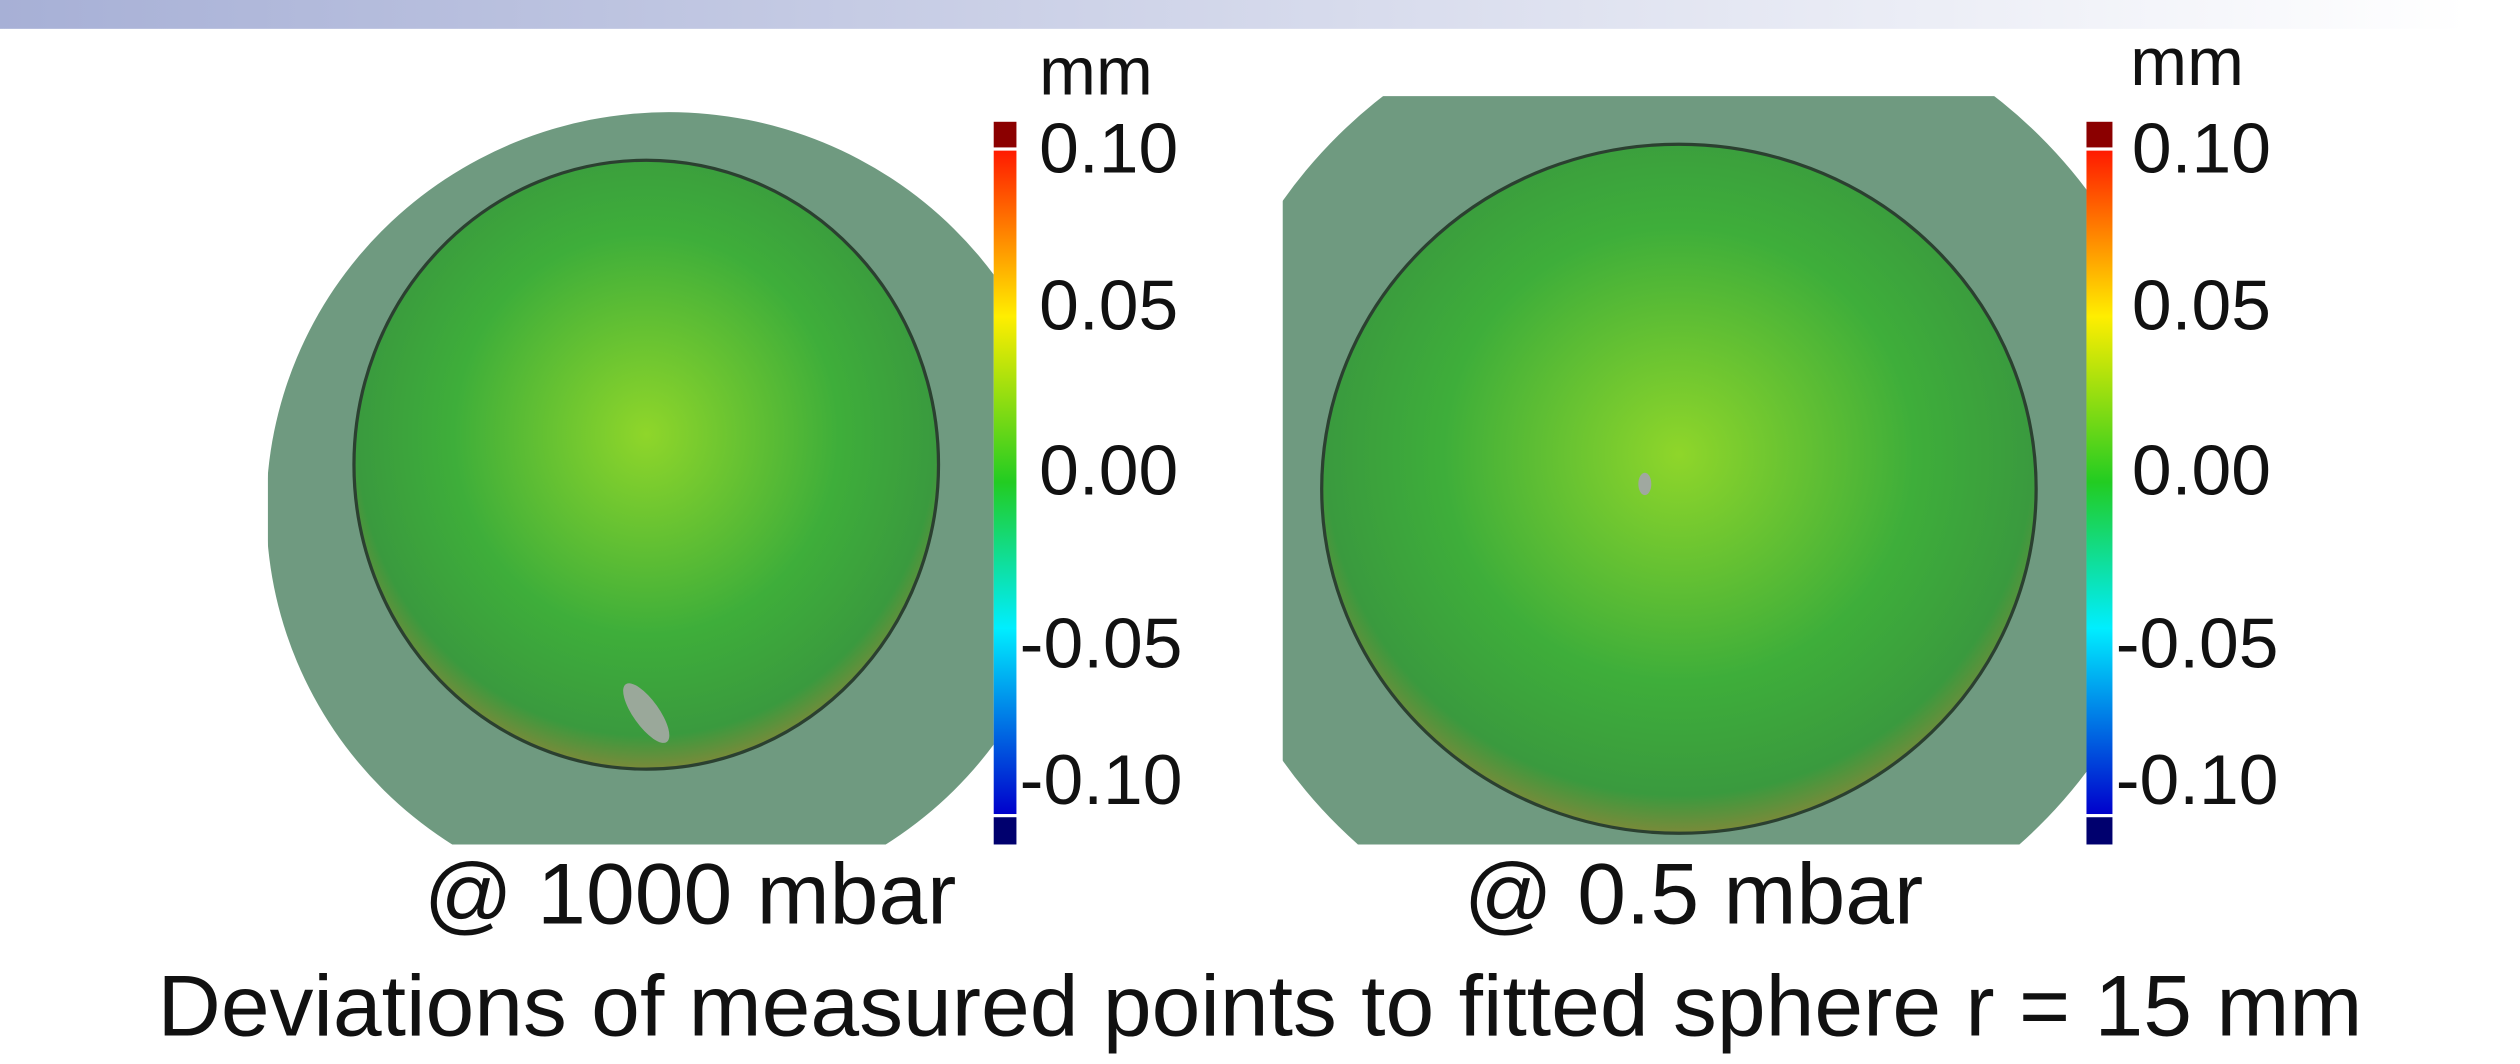 This screenshot has width=2520, height=1064. Describe the element at coordinates (1693, 894) in the screenshot. I see `panel-label: @ 0.5 mbar` at that location.